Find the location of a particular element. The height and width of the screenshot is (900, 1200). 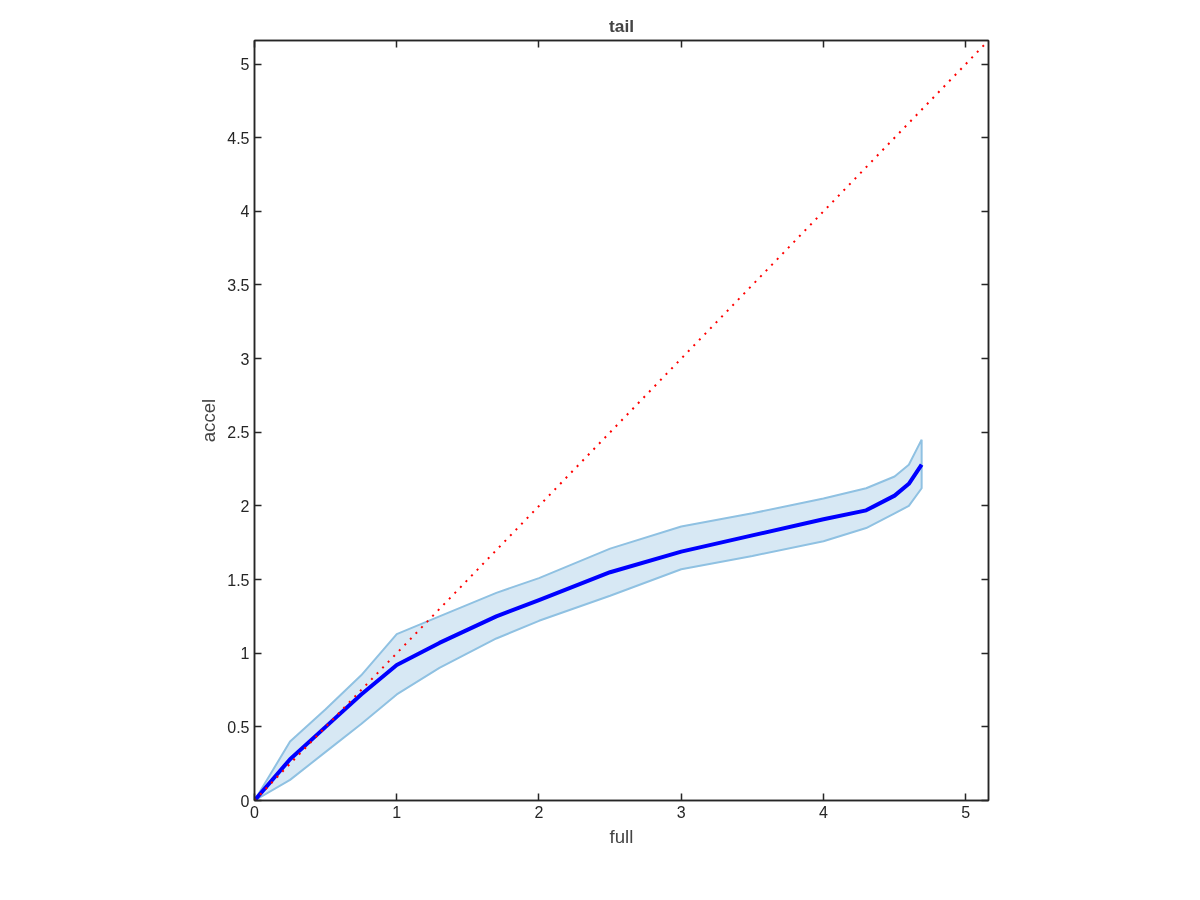

y-axis-title: accel is located at coordinates (209, 420).